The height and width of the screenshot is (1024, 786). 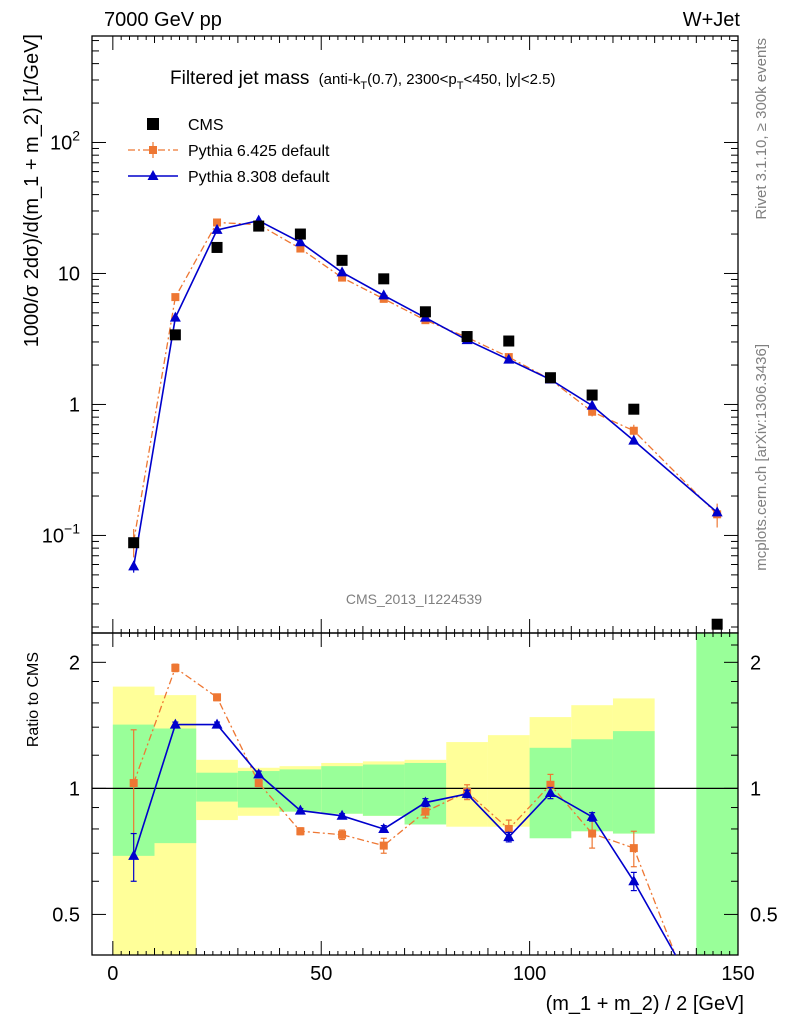 What do you see at coordinates (66, 915) in the screenshot?
I see `ratio-y-tick-label: 0.5` at bounding box center [66, 915].